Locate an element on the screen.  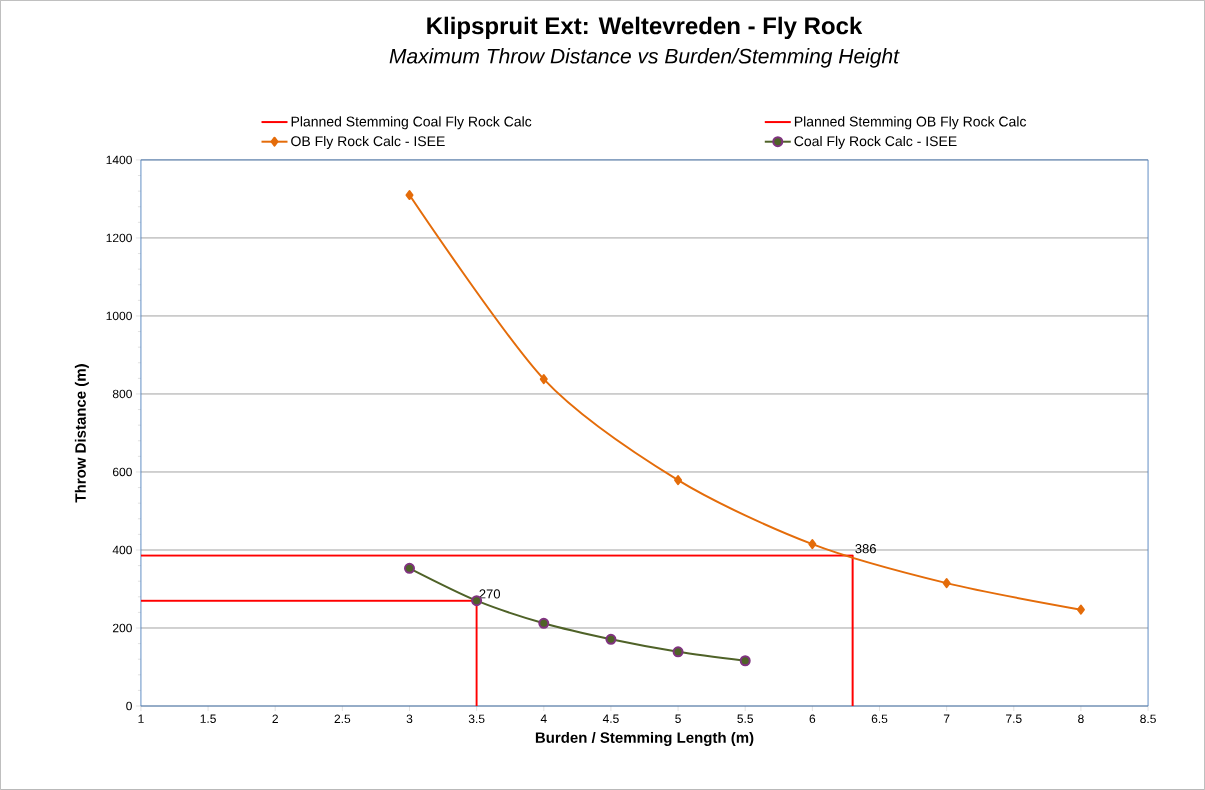
y-tick-label: 200 is located at coordinates (122, 628).